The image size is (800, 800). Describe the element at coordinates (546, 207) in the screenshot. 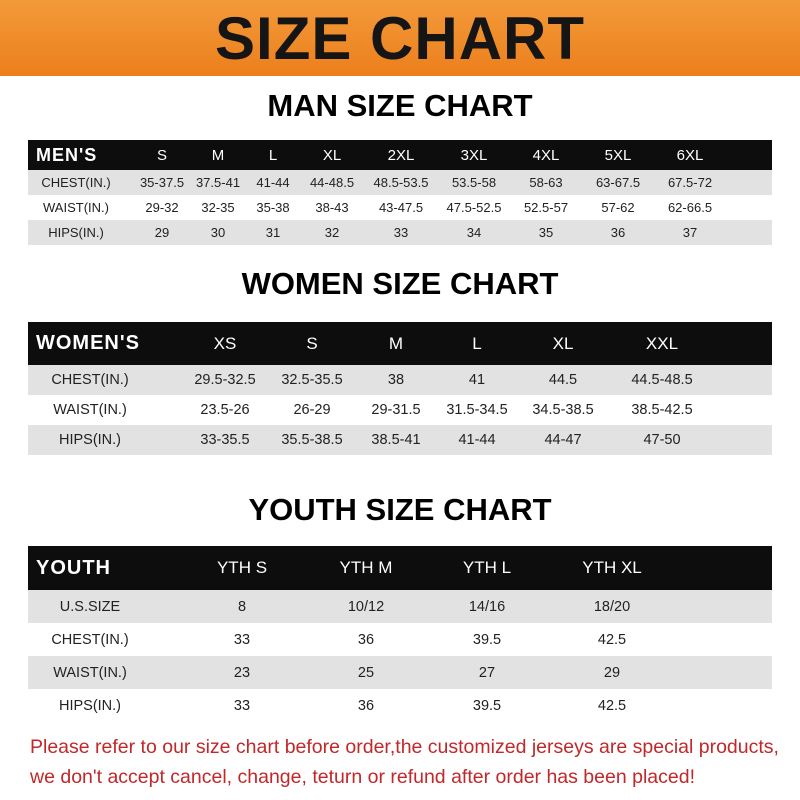

I see `table-cell: 52.5-57` at that location.